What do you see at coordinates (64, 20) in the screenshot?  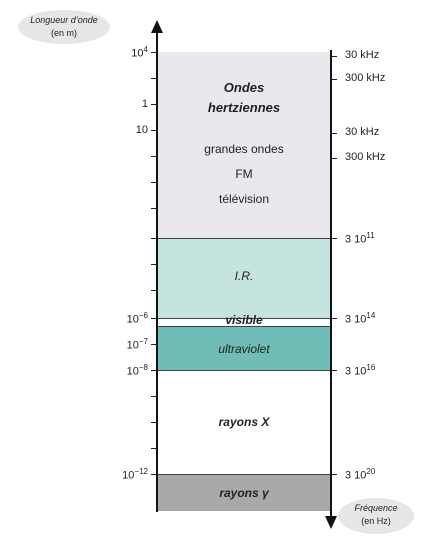 I see `wavelength-title: Longueur d’onde` at bounding box center [64, 20].